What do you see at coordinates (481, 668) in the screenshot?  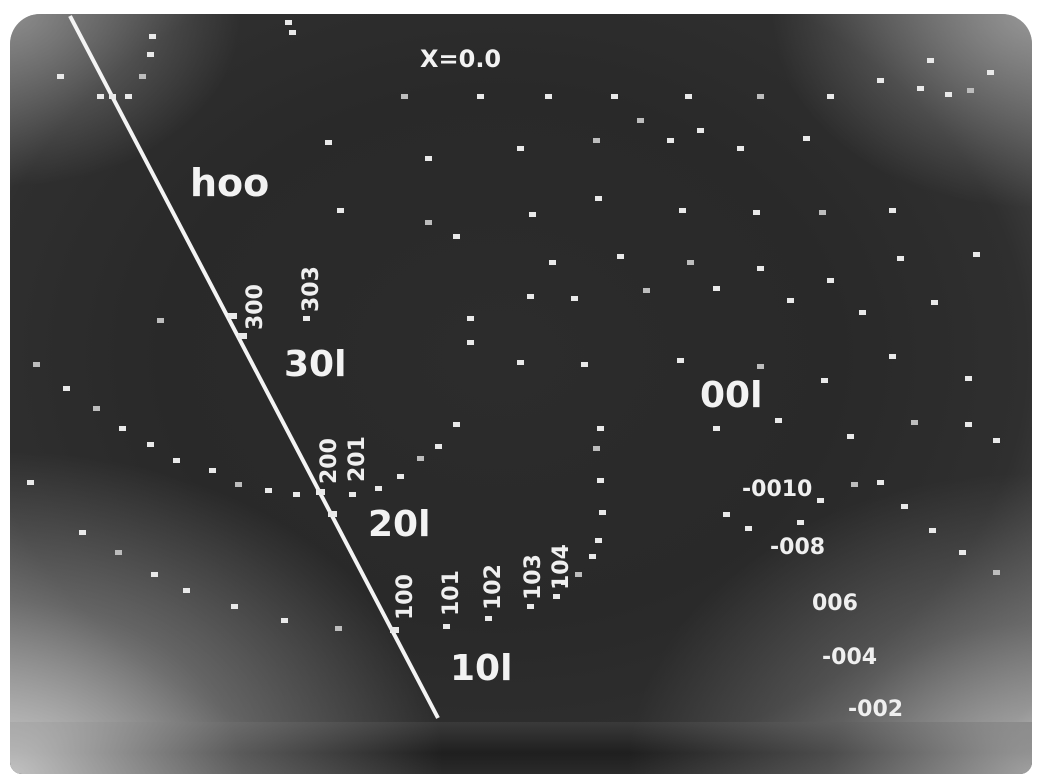 I see `row-10l-label: 10l` at bounding box center [481, 668].